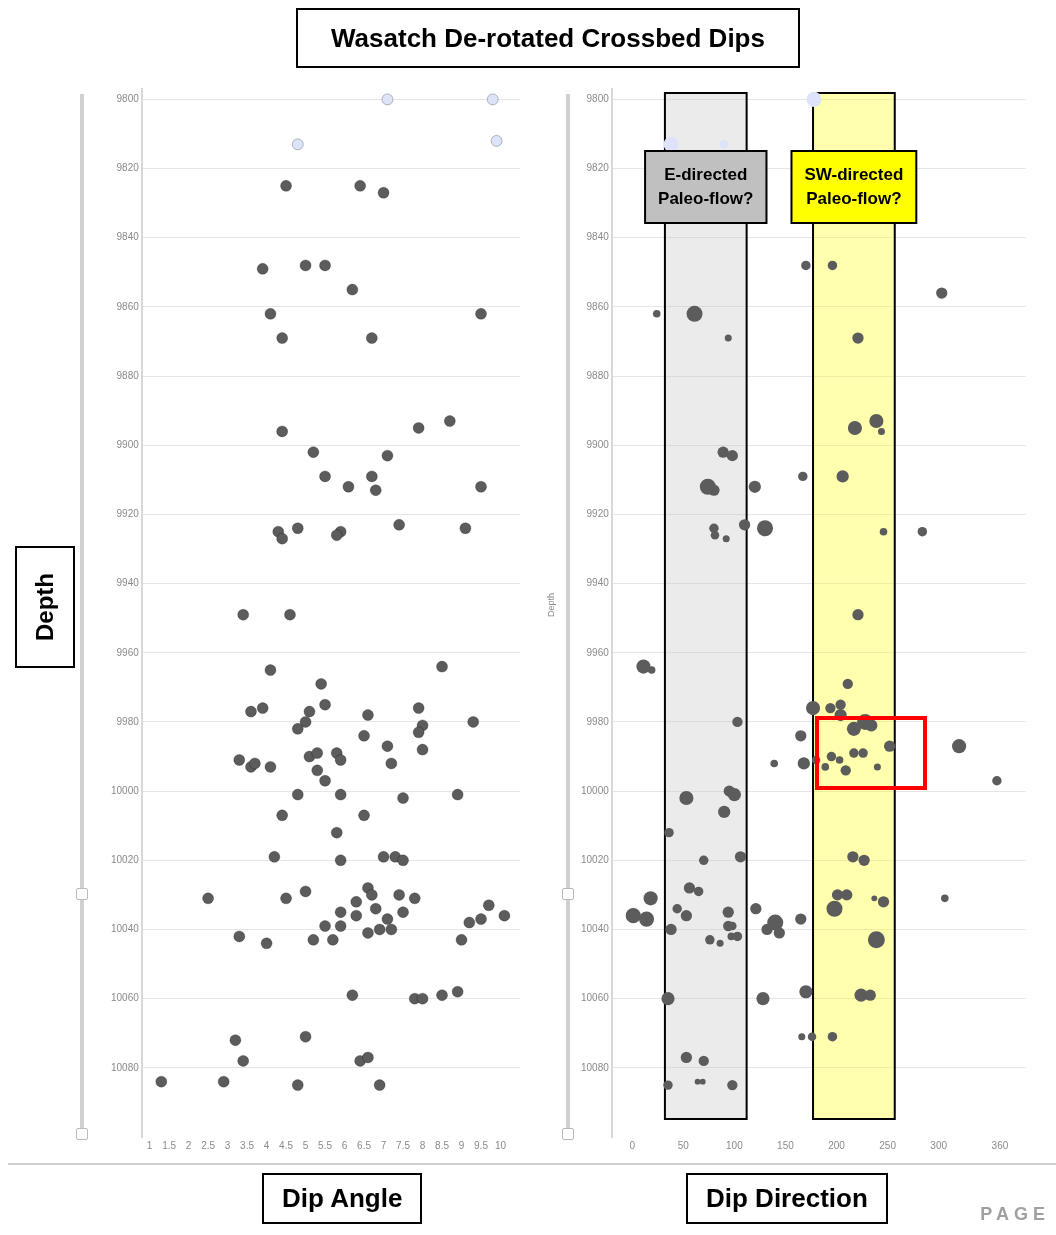 The height and width of the screenshot is (1235, 1056). What do you see at coordinates (364, 1145) in the screenshot?
I see `x-tick-label: 6.5` at bounding box center [364, 1145].